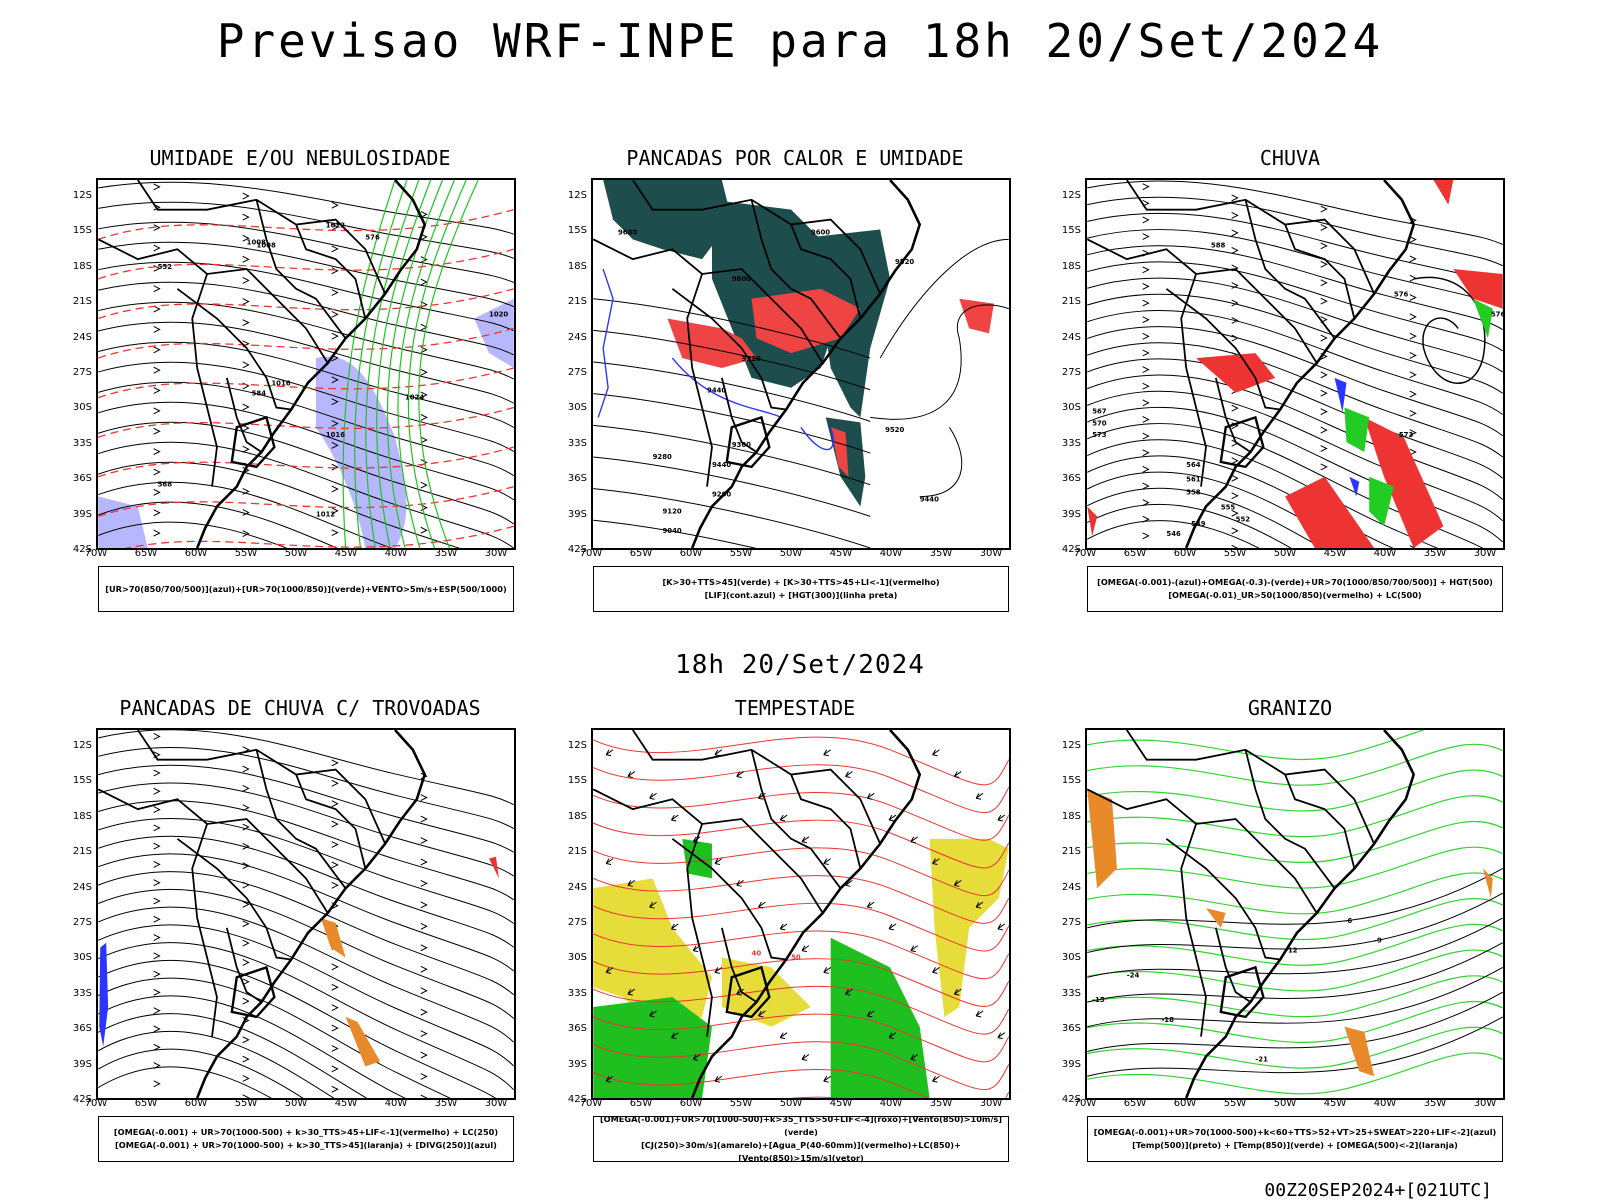  What do you see at coordinates (165, 485) in the screenshot?
I see `contour-label: 568` at bounding box center [165, 485].